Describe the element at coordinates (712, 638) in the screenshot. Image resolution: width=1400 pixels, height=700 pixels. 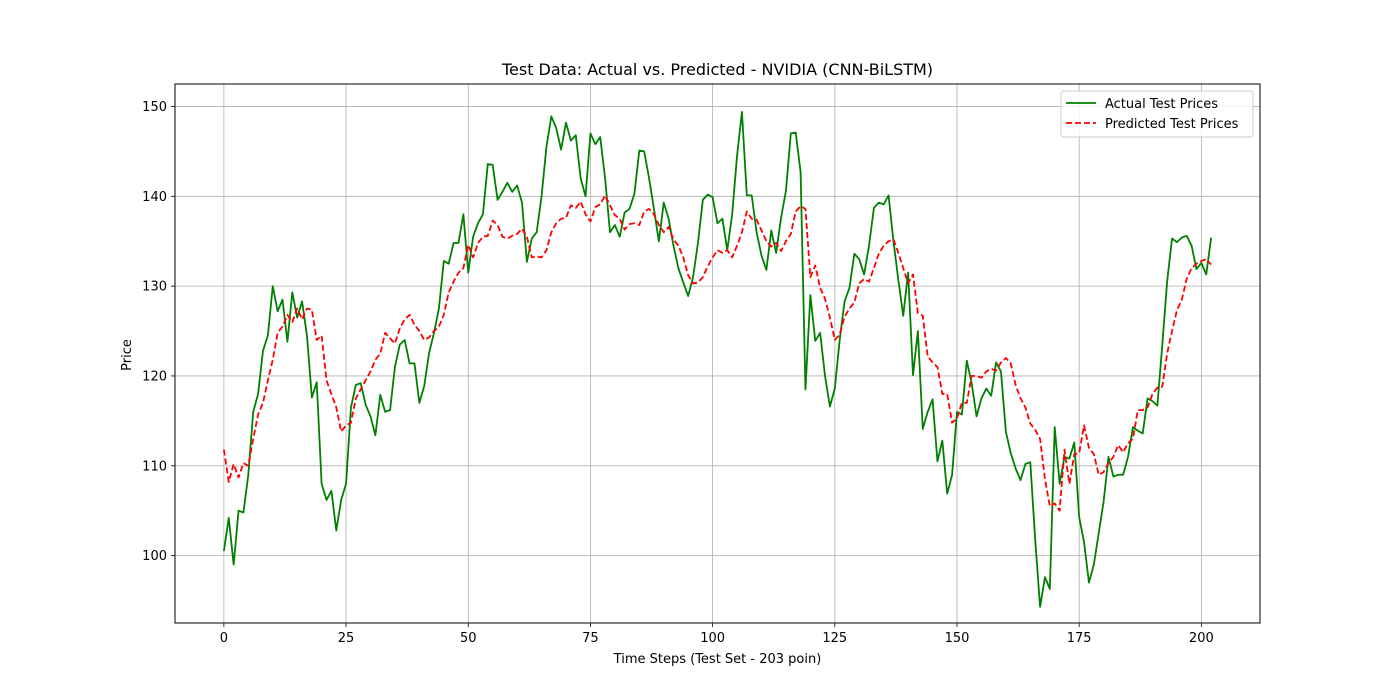
I see `x-tick-label: 100` at that location.